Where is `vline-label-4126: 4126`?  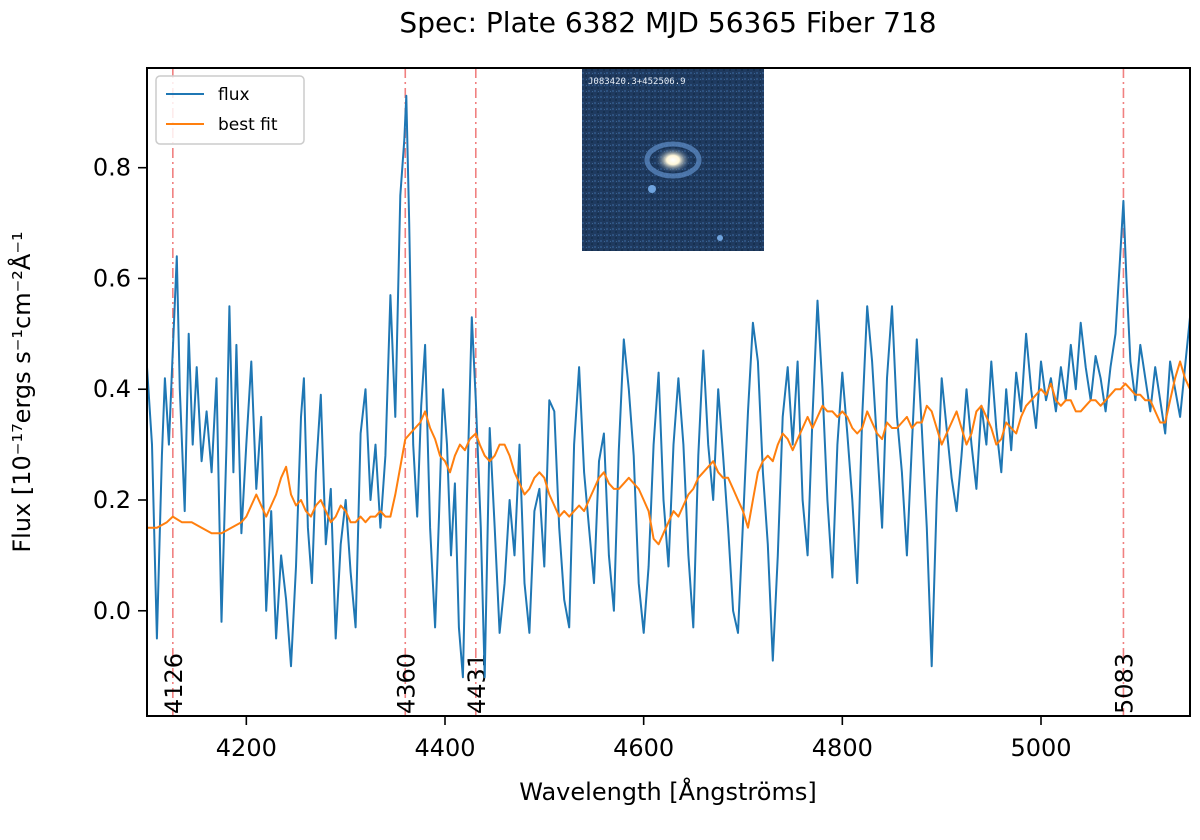
vline-label-4126: 4126 is located at coordinates (174, 683).